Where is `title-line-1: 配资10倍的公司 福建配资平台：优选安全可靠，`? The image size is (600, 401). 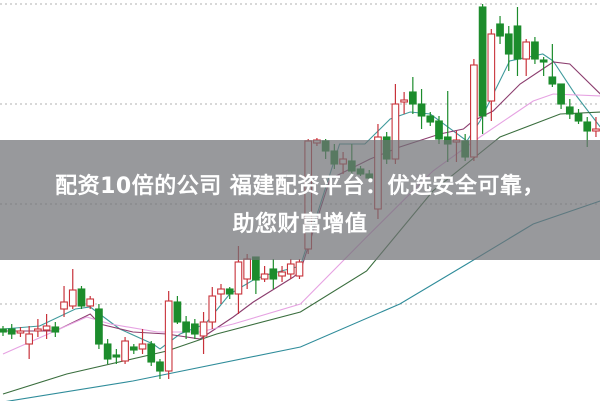 title-line-1: 配资10倍的公司 福建配资平台：优选安全可靠， is located at coordinates (300, 186).